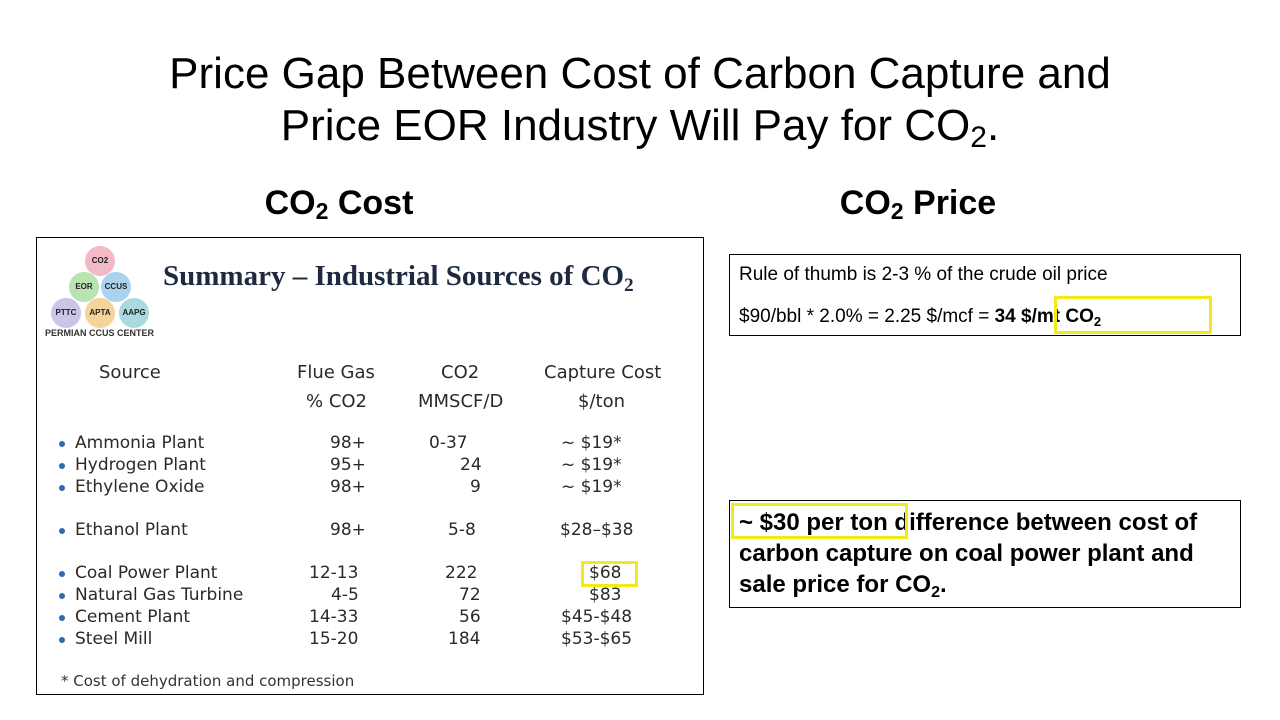 The image size is (1280, 720). Describe the element at coordinates (131, 530) in the screenshot. I see `row-source: Ethanol Plant` at that location.